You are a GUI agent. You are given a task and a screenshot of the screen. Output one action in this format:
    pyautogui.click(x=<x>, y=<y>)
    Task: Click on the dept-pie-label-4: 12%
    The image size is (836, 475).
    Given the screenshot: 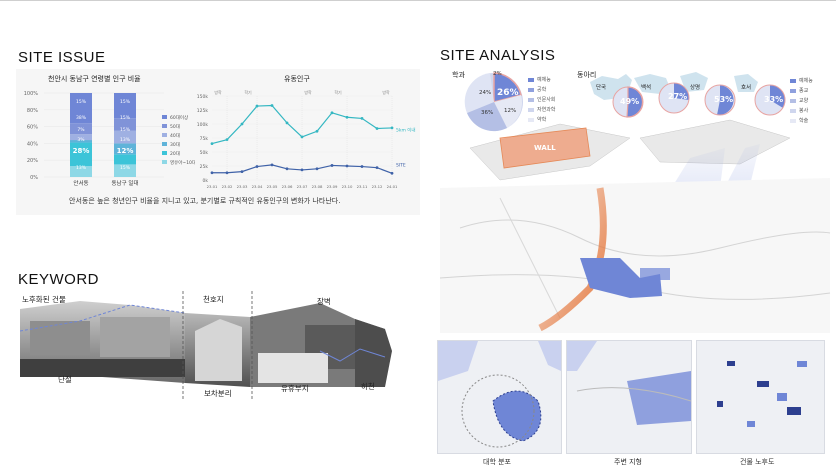 What is the action you would take?
    pyautogui.click(x=510, y=111)
    